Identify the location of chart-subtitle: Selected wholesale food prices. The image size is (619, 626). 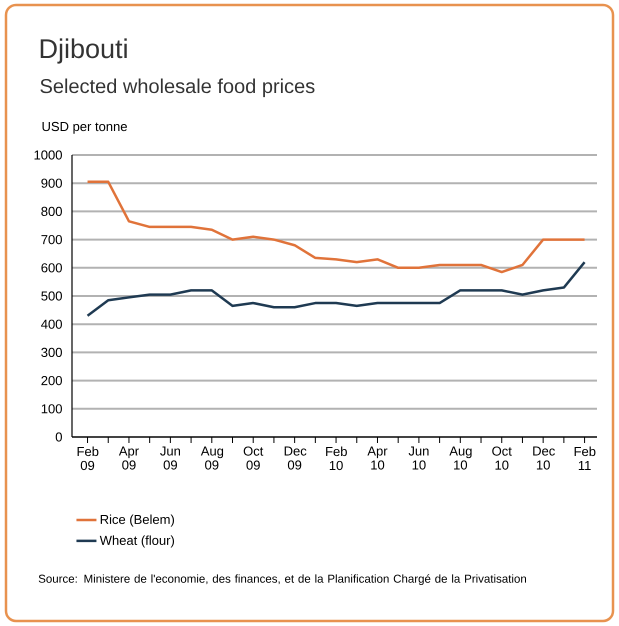
(177, 88).